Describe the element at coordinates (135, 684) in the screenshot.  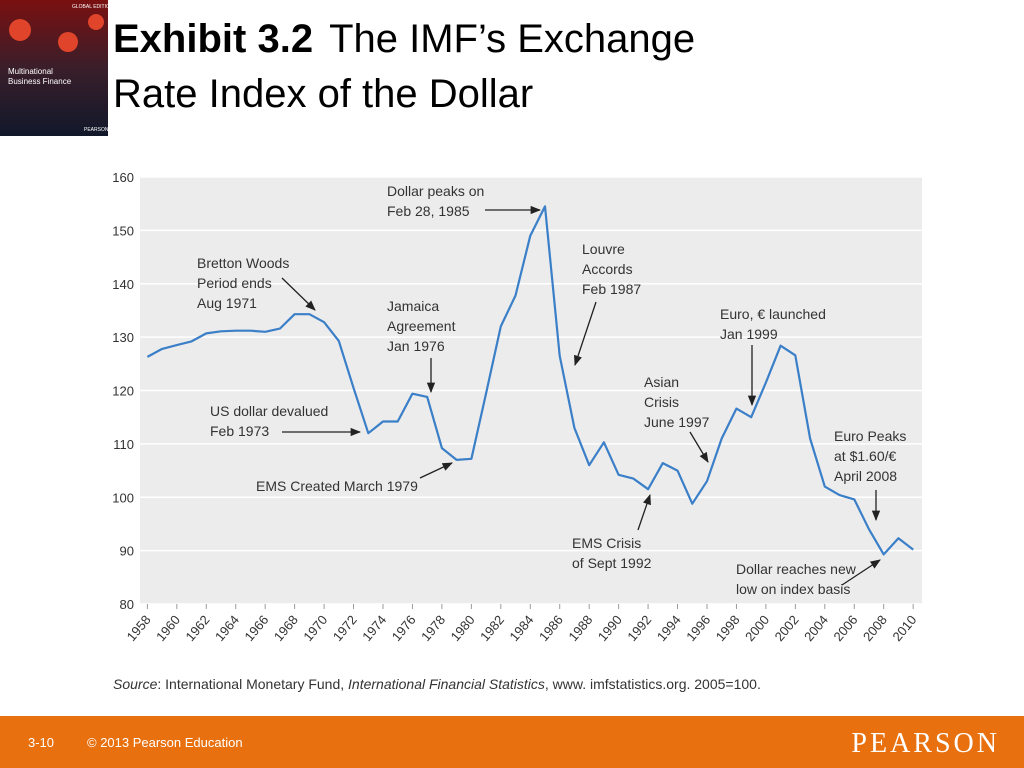
I see `source-part: Source` at that location.